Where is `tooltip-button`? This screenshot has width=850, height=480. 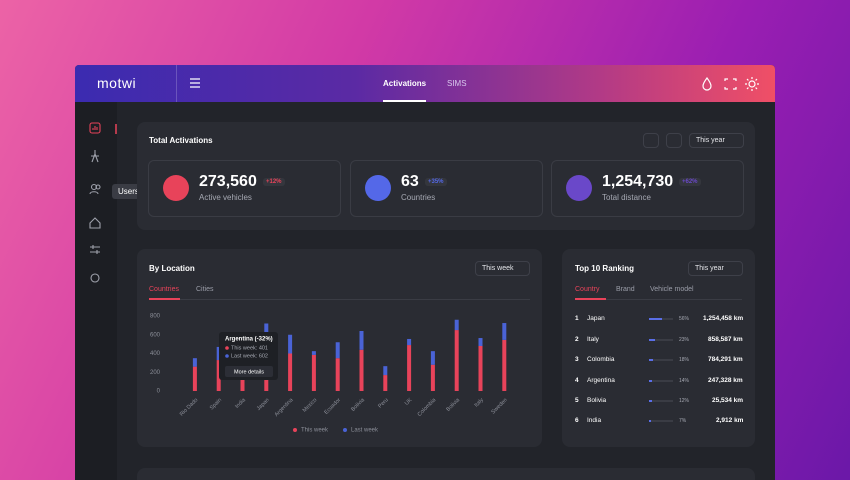 tooltip-button is located at coordinates (249, 371).